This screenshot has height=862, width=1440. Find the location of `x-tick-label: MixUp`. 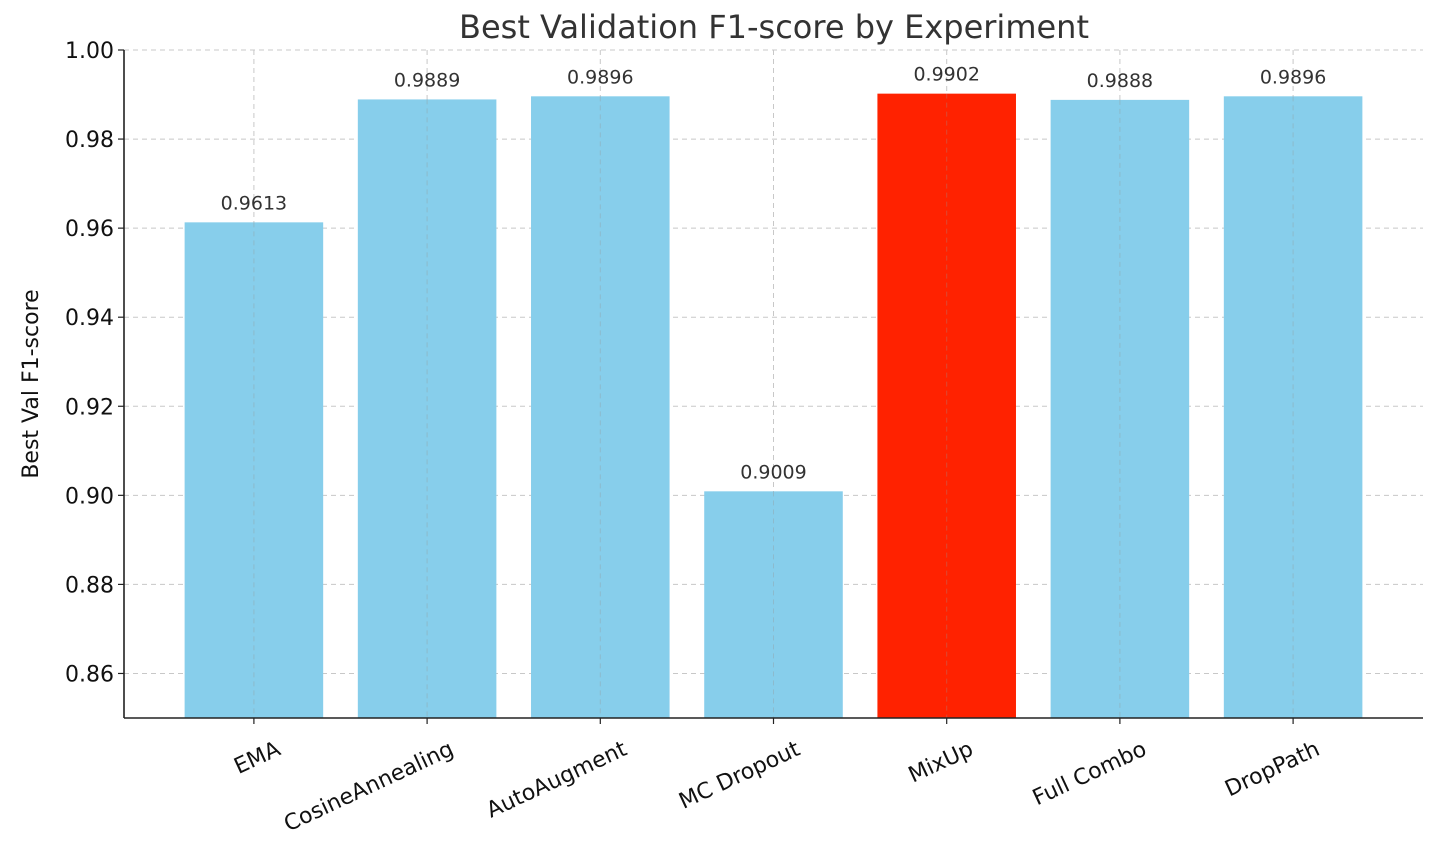

x-tick-label: MixUp is located at coordinates (941, 762).